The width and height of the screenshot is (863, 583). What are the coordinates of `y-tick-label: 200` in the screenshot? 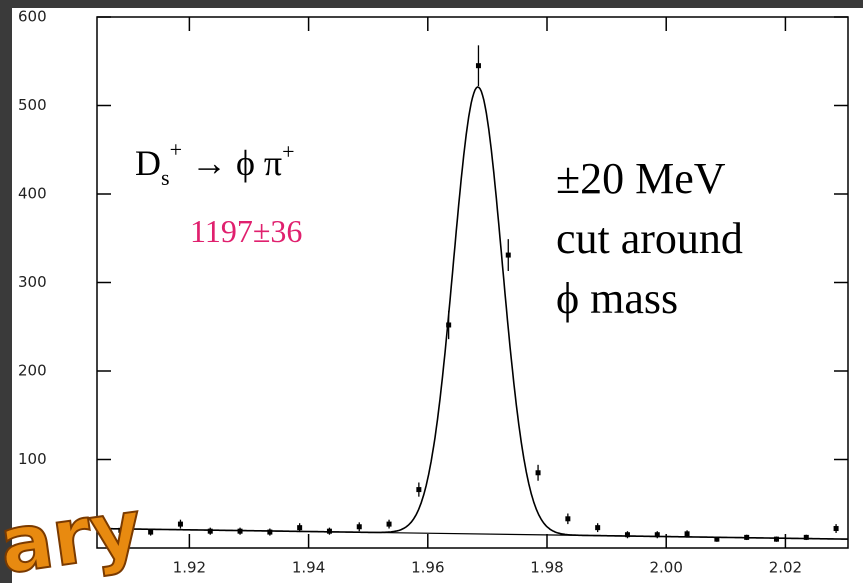 It's located at (32, 371).